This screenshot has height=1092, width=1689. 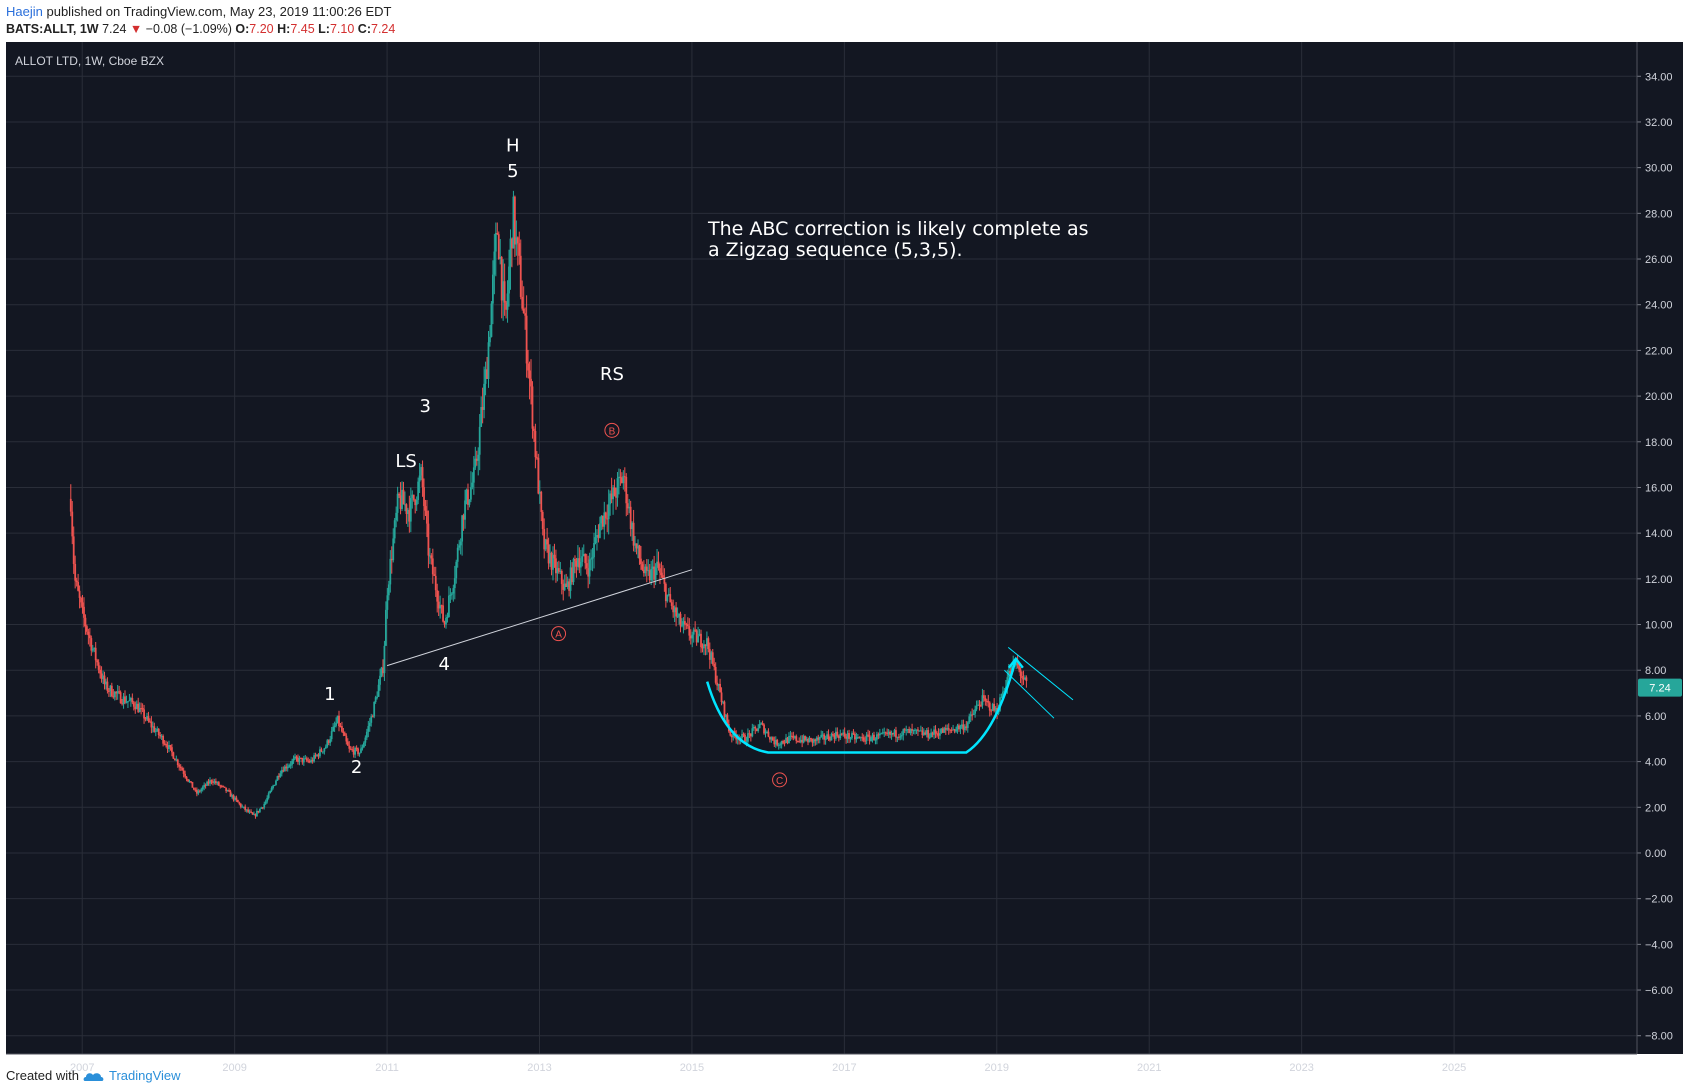 What do you see at coordinates (539, 618) in the screenshot?
I see `neckline-trendline` at bounding box center [539, 618].